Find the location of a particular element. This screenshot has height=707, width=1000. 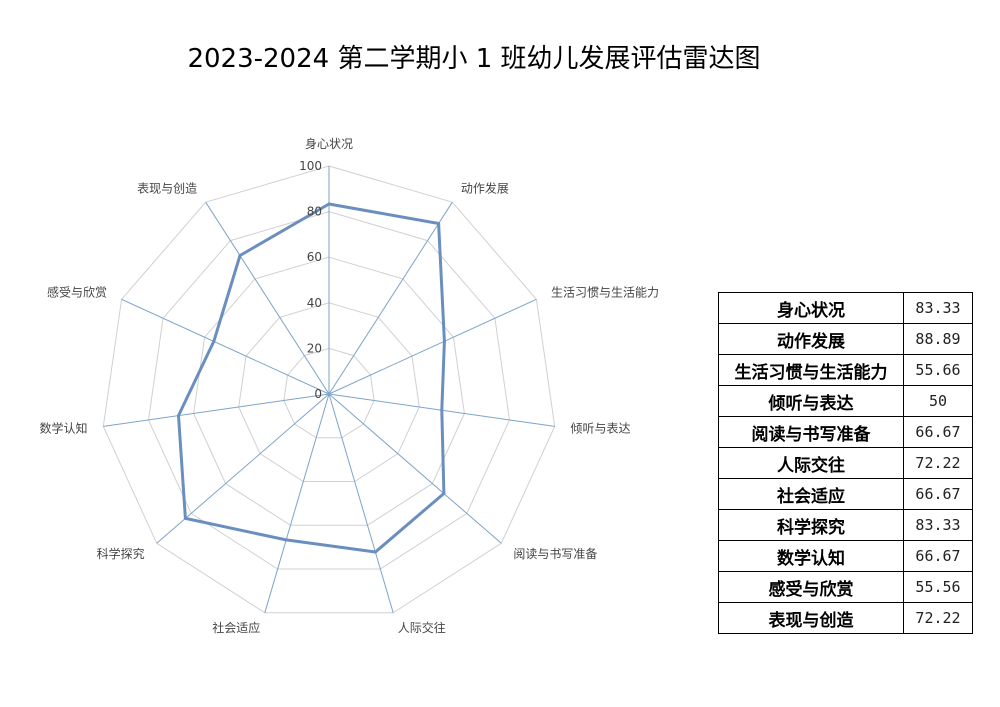

table-category-cell: 科学探究 is located at coordinates (811, 525).